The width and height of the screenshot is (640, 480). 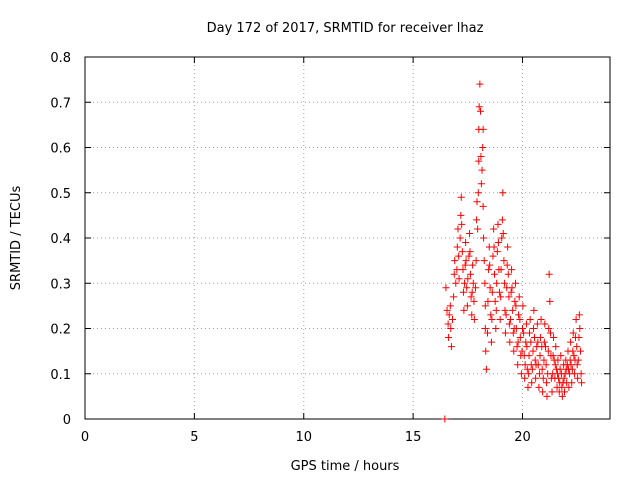 I want to click on x-axis-label: GPS time / hours, so click(x=345, y=466).